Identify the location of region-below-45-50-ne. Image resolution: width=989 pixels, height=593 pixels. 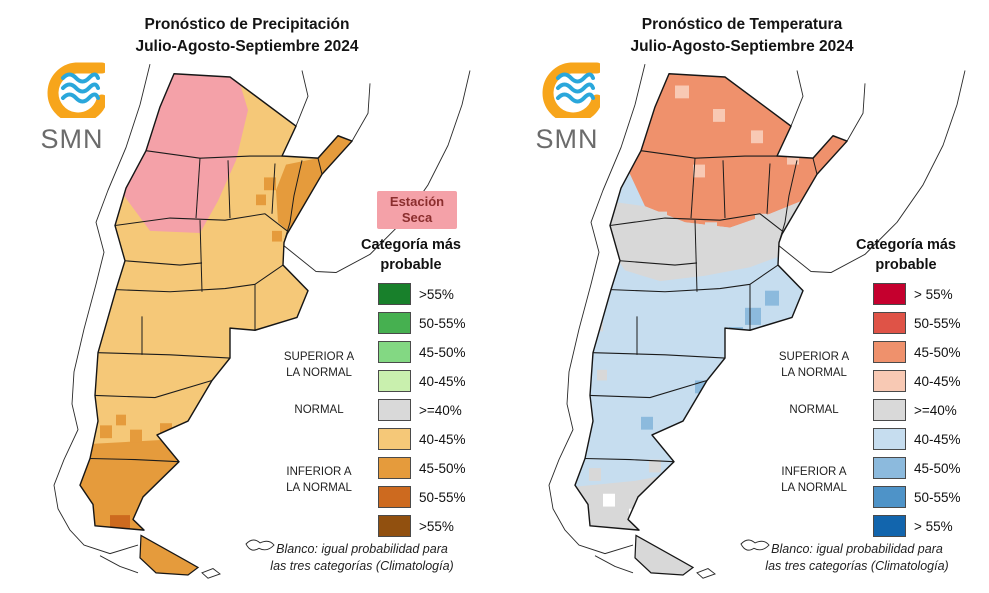
(314, 184).